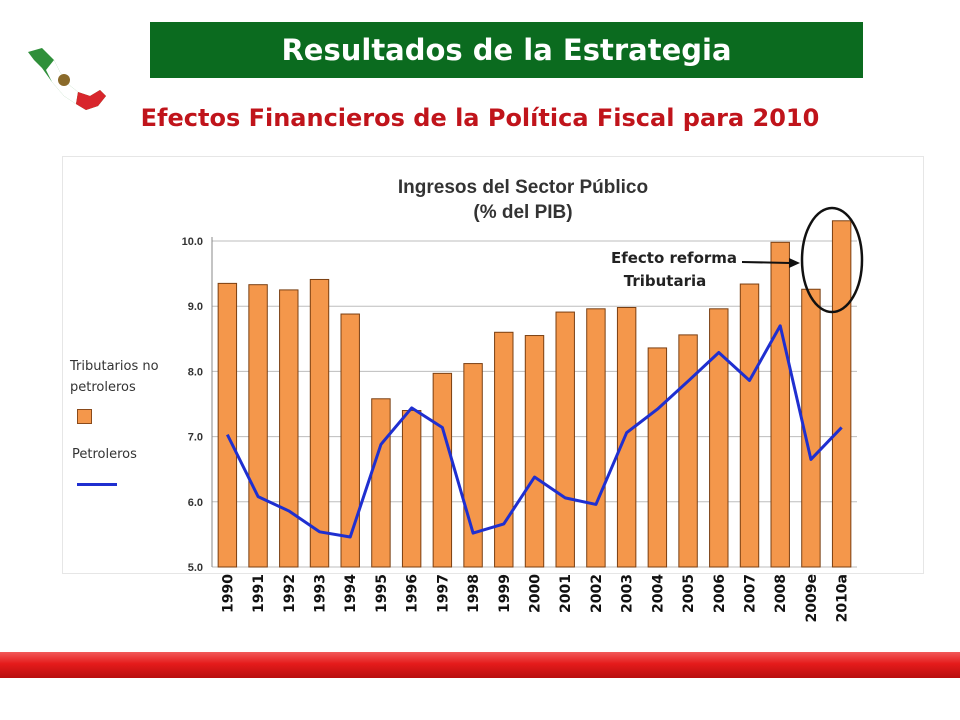 This screenshot has height=720, width=960. What do you see at coordinates (534, 451) in the screenshot?
I see `bar-2000` at bounding box center [534, 451].